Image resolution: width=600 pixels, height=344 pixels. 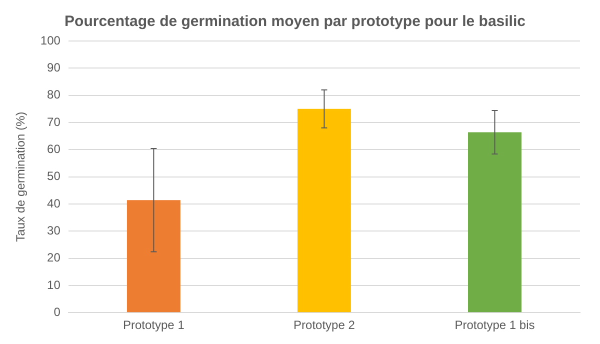 I want to click on x-tick-label: Prototype 1 bis, so click(x=494, y=325).